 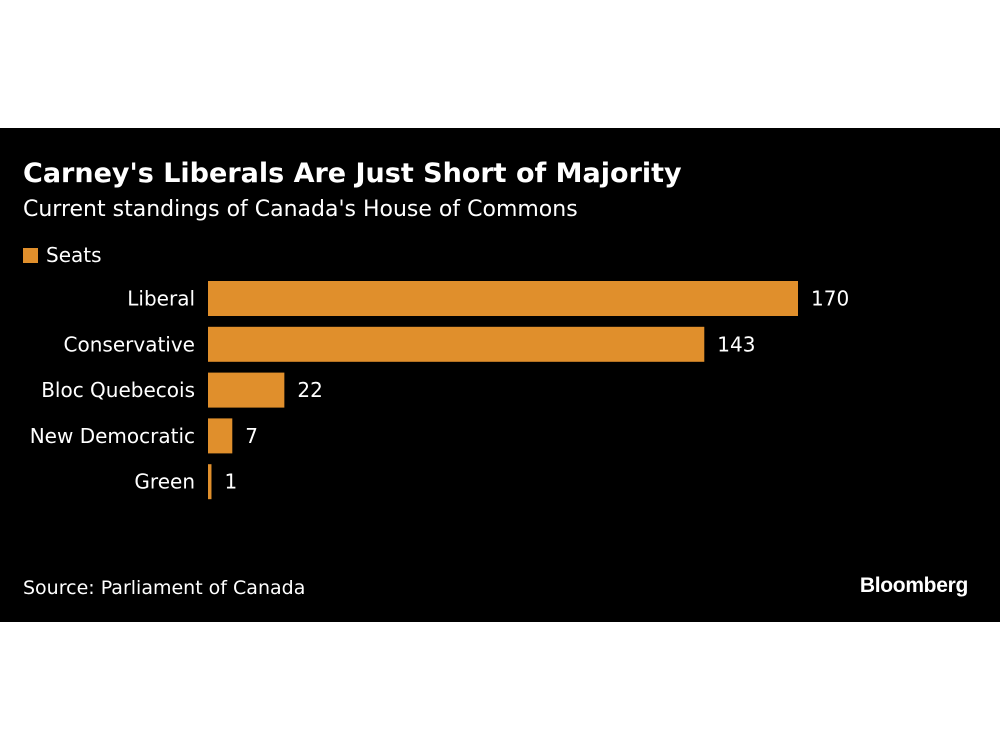 I want to click on category-label: Green, so click(x=164, y=482).